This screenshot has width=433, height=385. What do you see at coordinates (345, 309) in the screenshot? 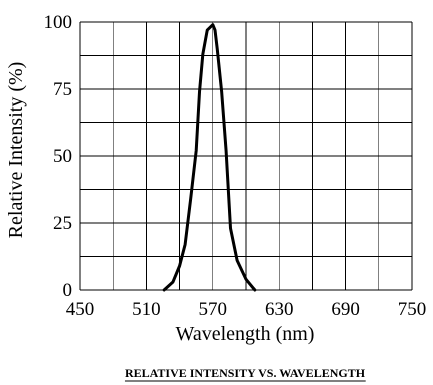
I see `x-tick-label: 690` at bounding box center [345, 309].